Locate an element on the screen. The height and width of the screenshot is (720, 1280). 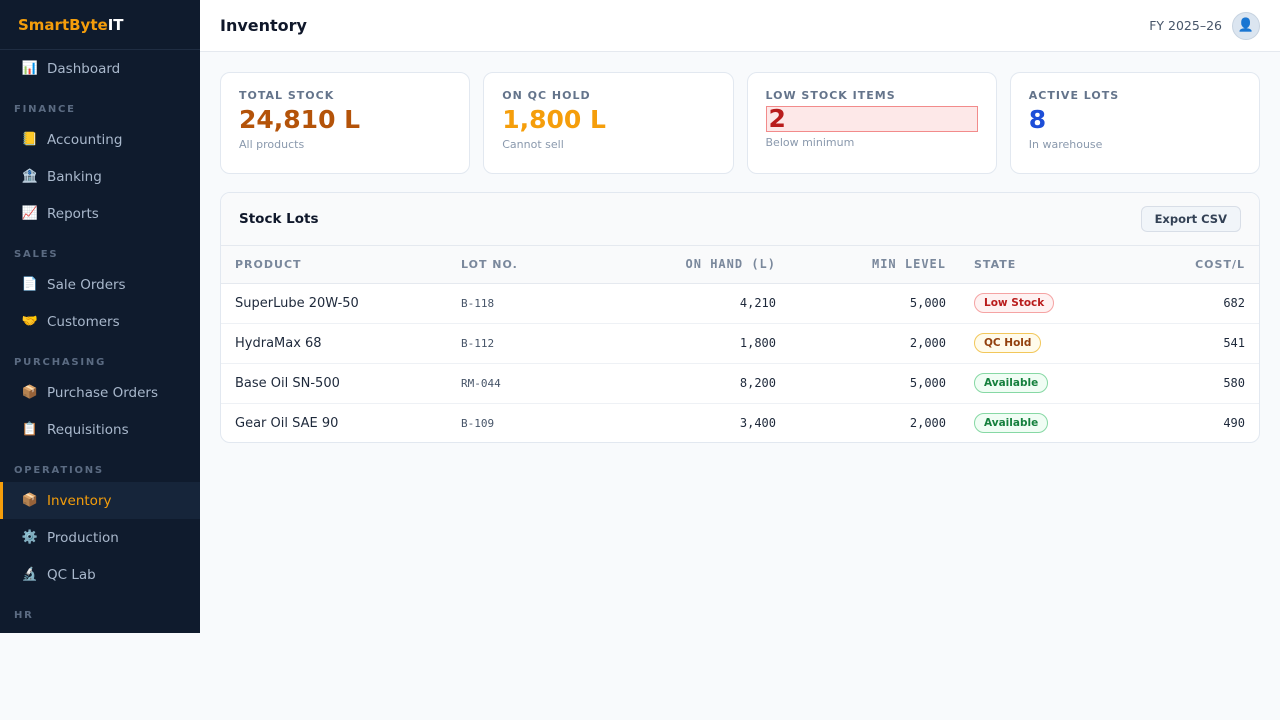
cell-state: Low Stock is located at coordinates (1036, 303).